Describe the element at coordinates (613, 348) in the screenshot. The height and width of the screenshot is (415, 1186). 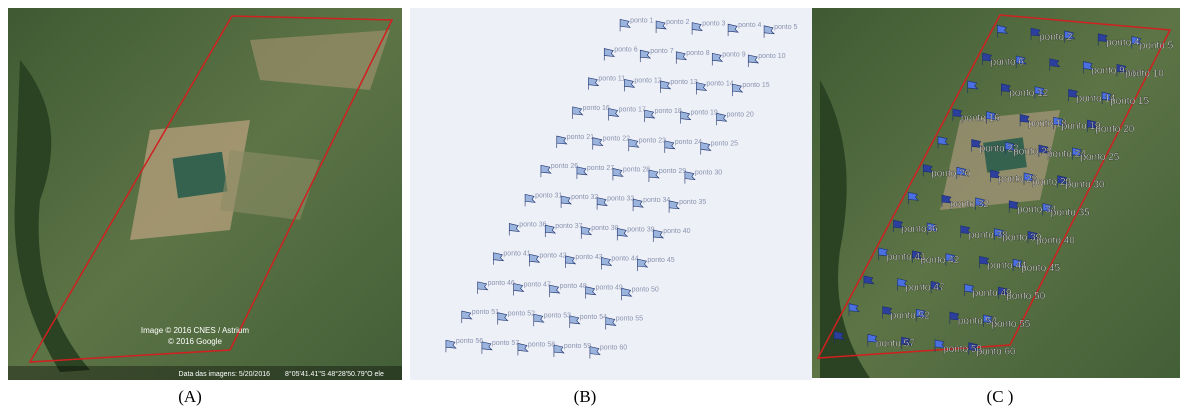
I see `point-label: ponto 60` at that location.